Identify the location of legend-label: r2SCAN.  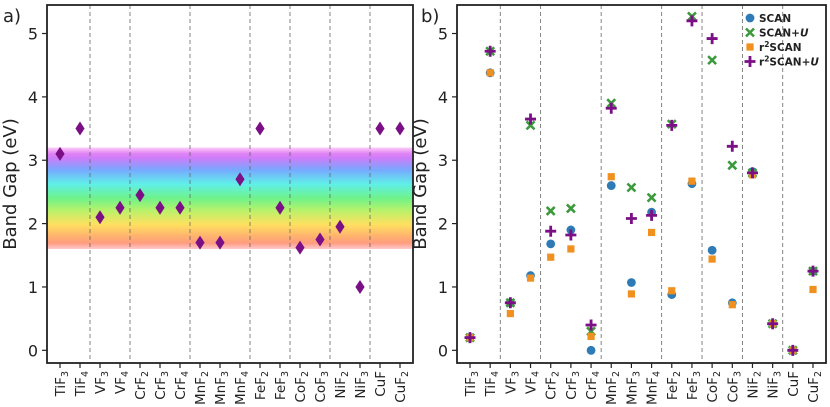
(780, 47).